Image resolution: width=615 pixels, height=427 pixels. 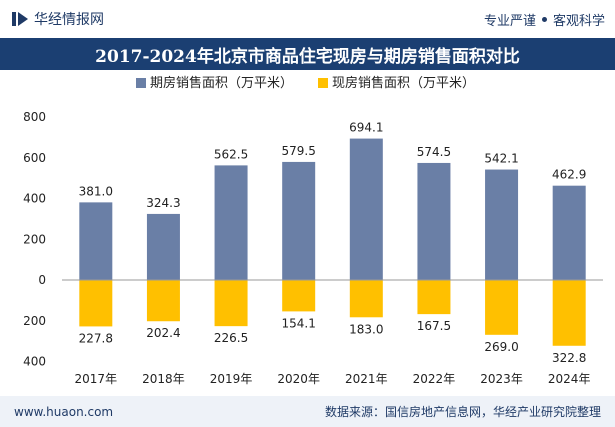 What do you see at coordinates (501, 159) in the screenshot?
I see `data-label-series1: 542.1` at bounding box center [501, 159].